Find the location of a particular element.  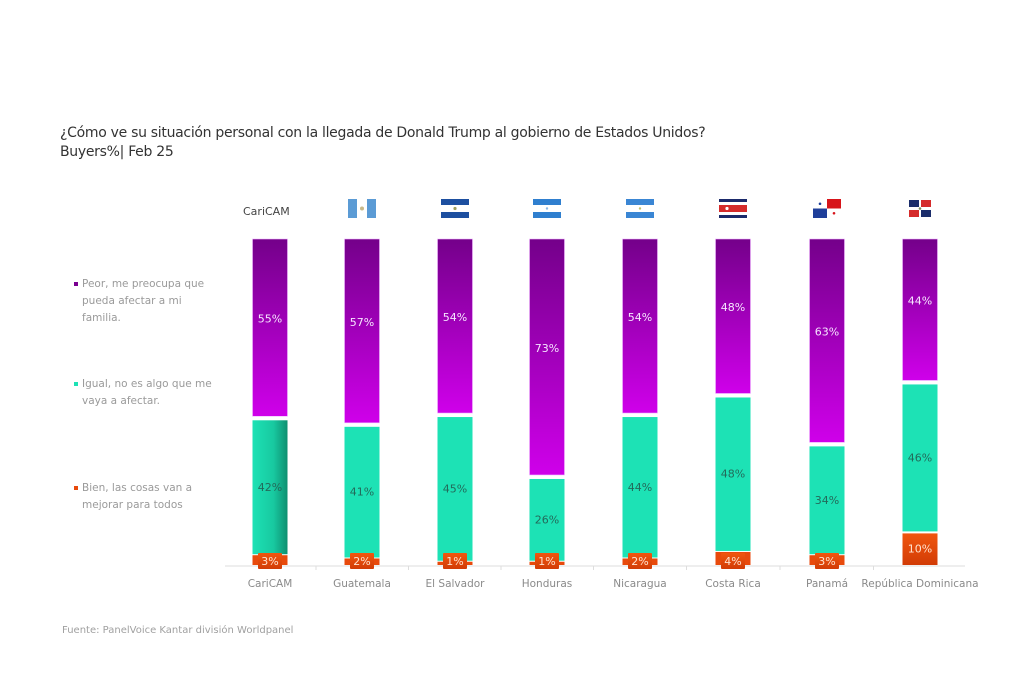

legend-item-bien: Bien, las cosas van a mejorar para todos is located at coordinates (148, 497).